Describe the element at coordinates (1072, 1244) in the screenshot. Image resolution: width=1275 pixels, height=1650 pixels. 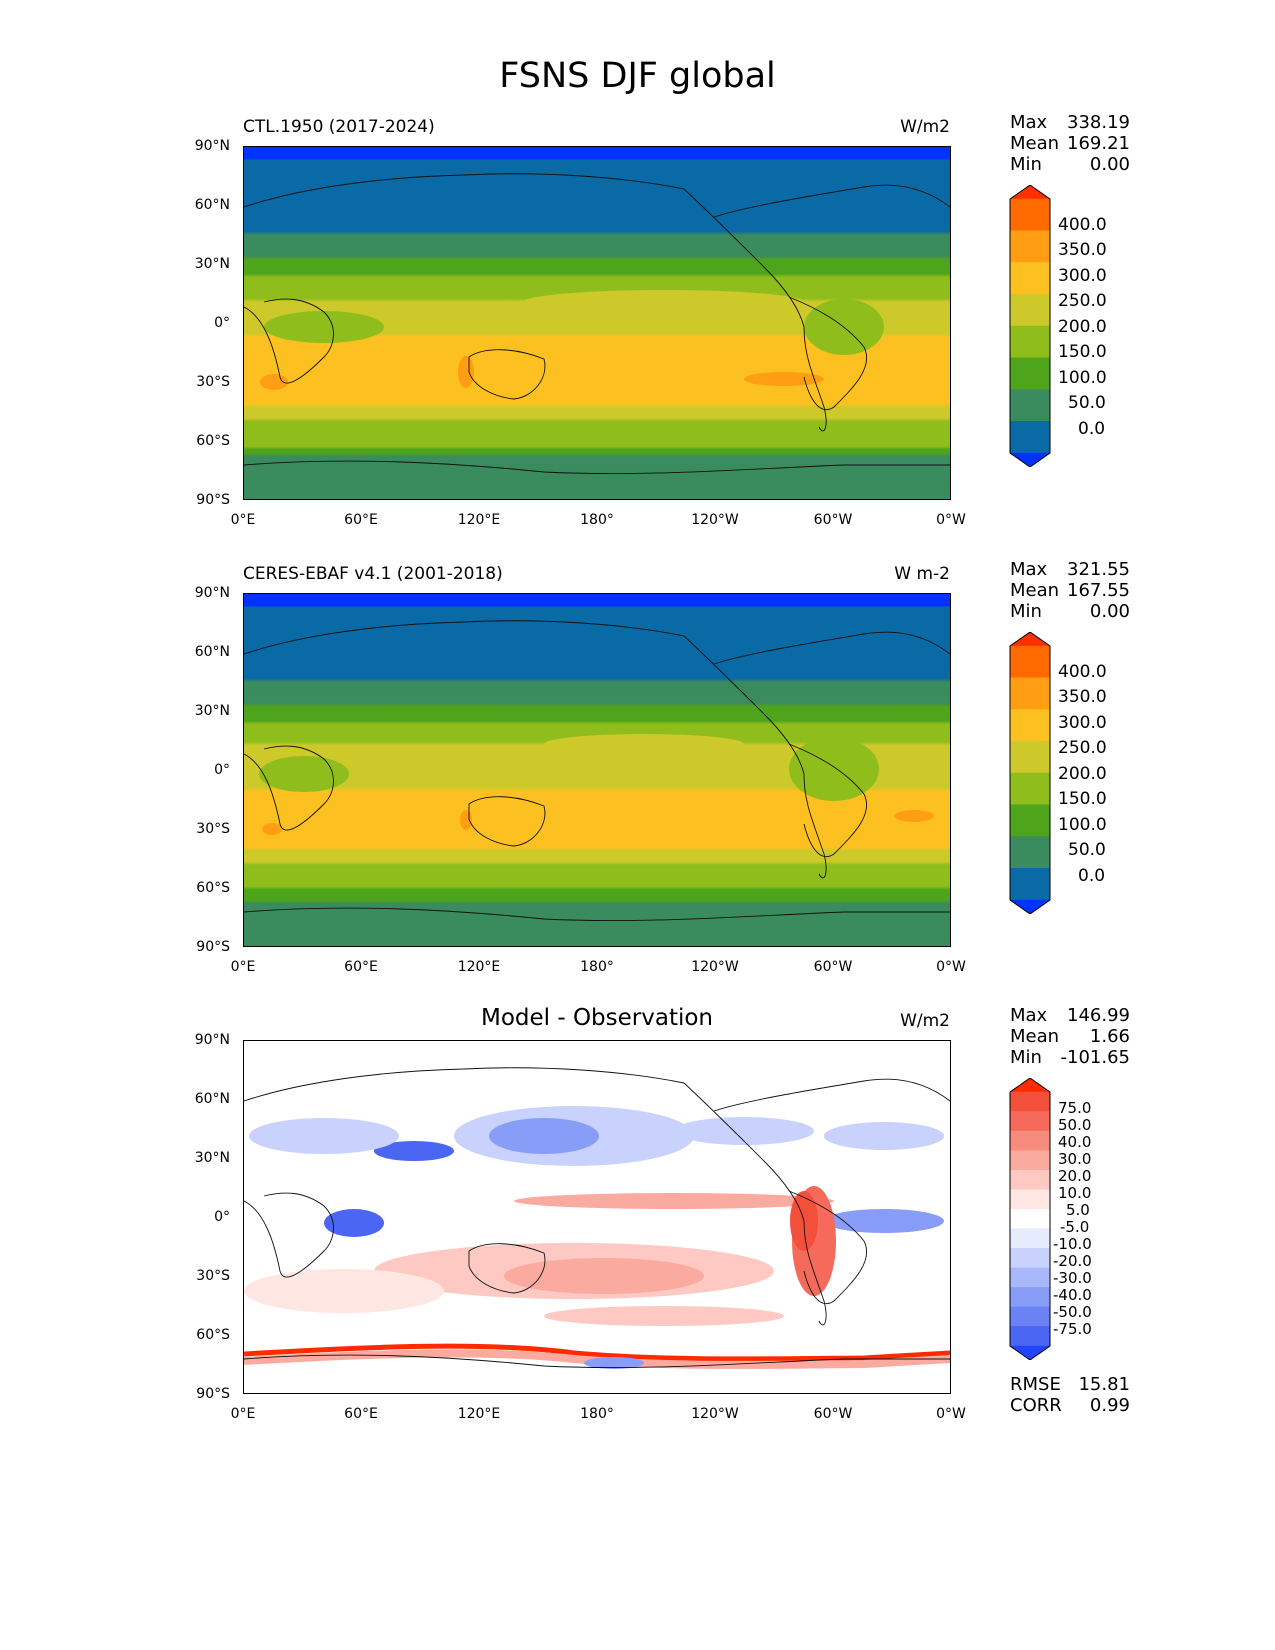
I see `colorbar-label: -10.0` at that location.